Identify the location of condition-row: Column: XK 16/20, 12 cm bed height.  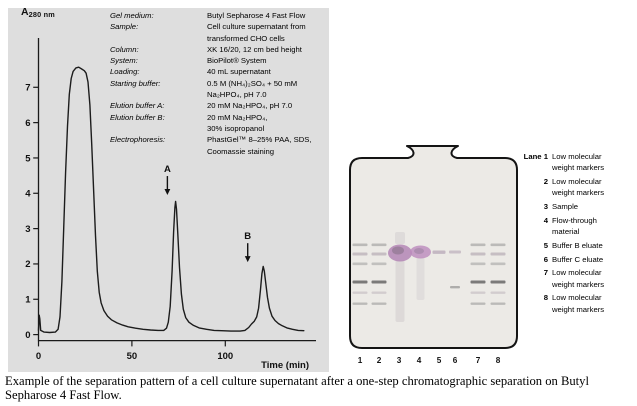
(224, 49).